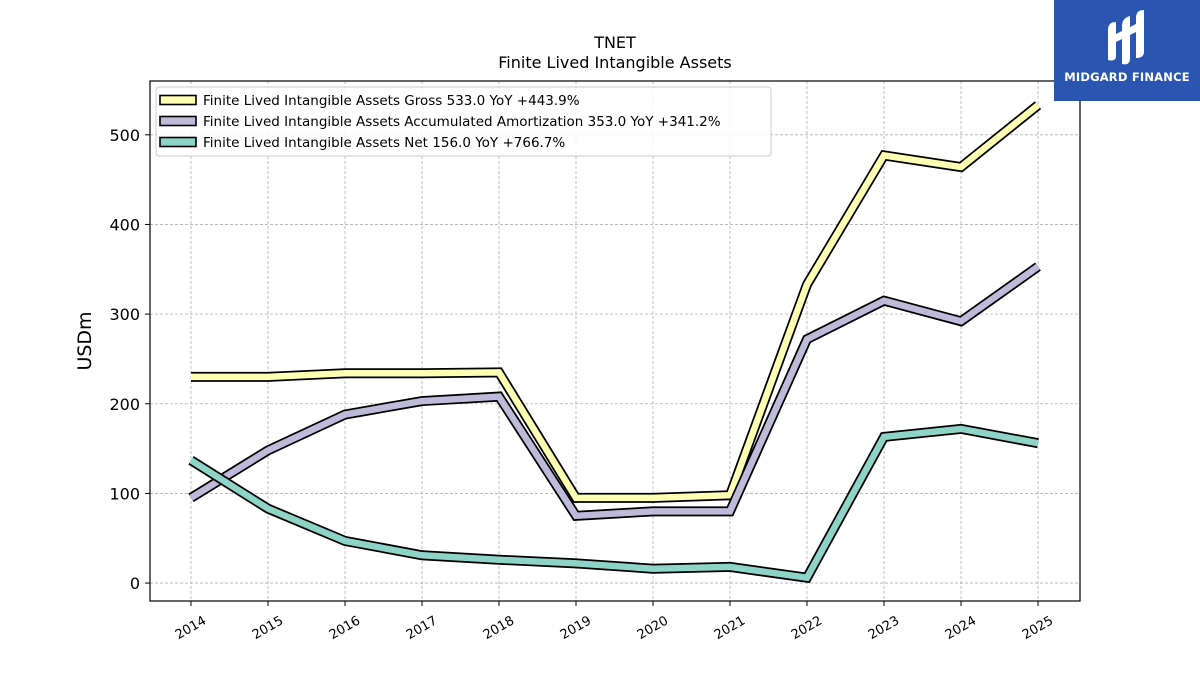  What do you see at coordinates (730, 628) in the screenshot?
I see `x-tick-label: 2021` at bounding box center [730, 628].